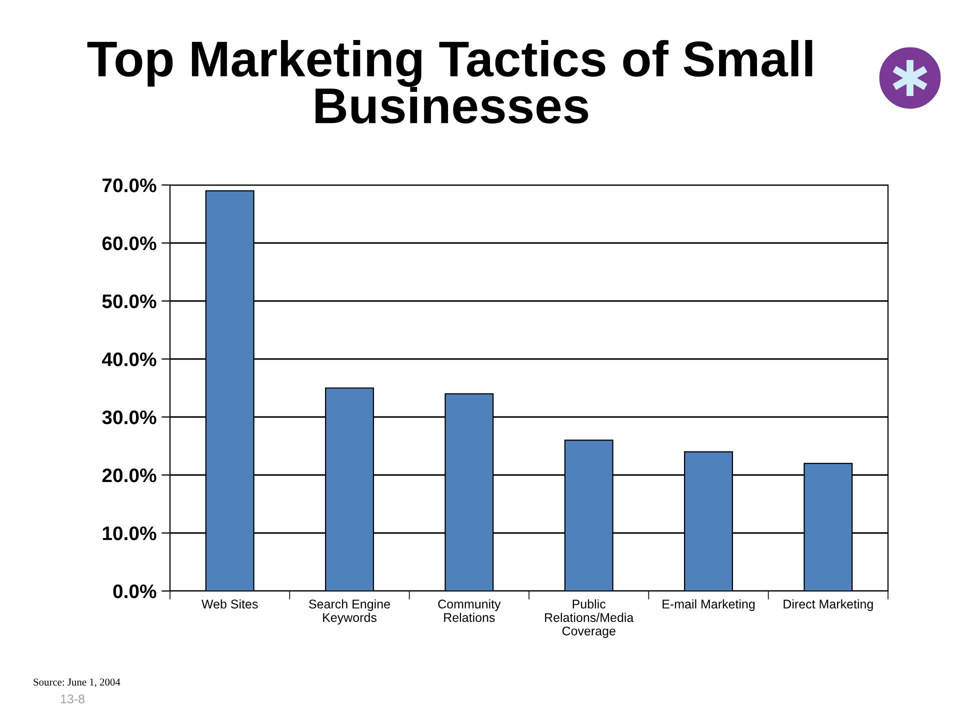 This screenshot has width=960, height=720. Describe the element at coordinates (708, 605) in the screenshot. I see `x-tick-label: E-mail Marketing` at that location.